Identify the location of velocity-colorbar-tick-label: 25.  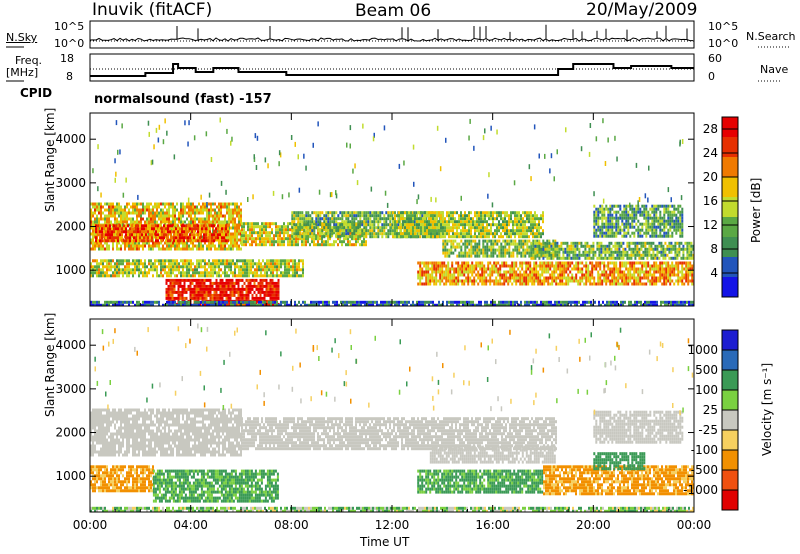
(710, 410).